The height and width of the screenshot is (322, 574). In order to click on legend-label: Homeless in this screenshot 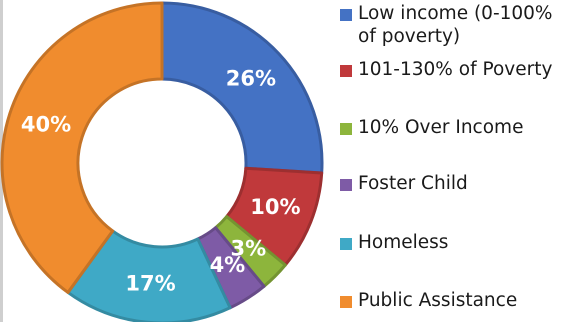, I will do `click(403, 242)`.